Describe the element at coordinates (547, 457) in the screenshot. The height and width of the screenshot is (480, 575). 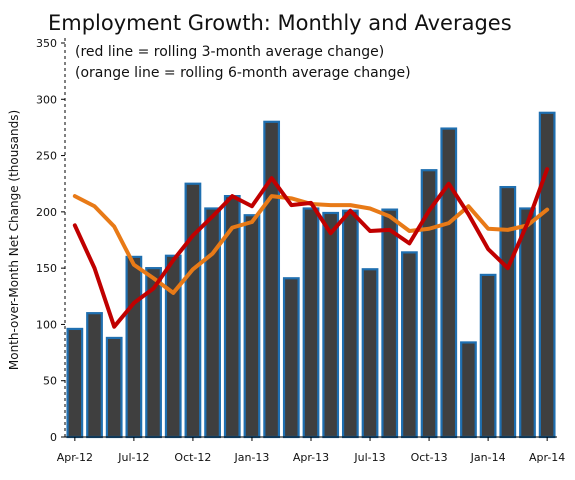
I see `x-tick-label-Apr-14: Apr-14` at that location.